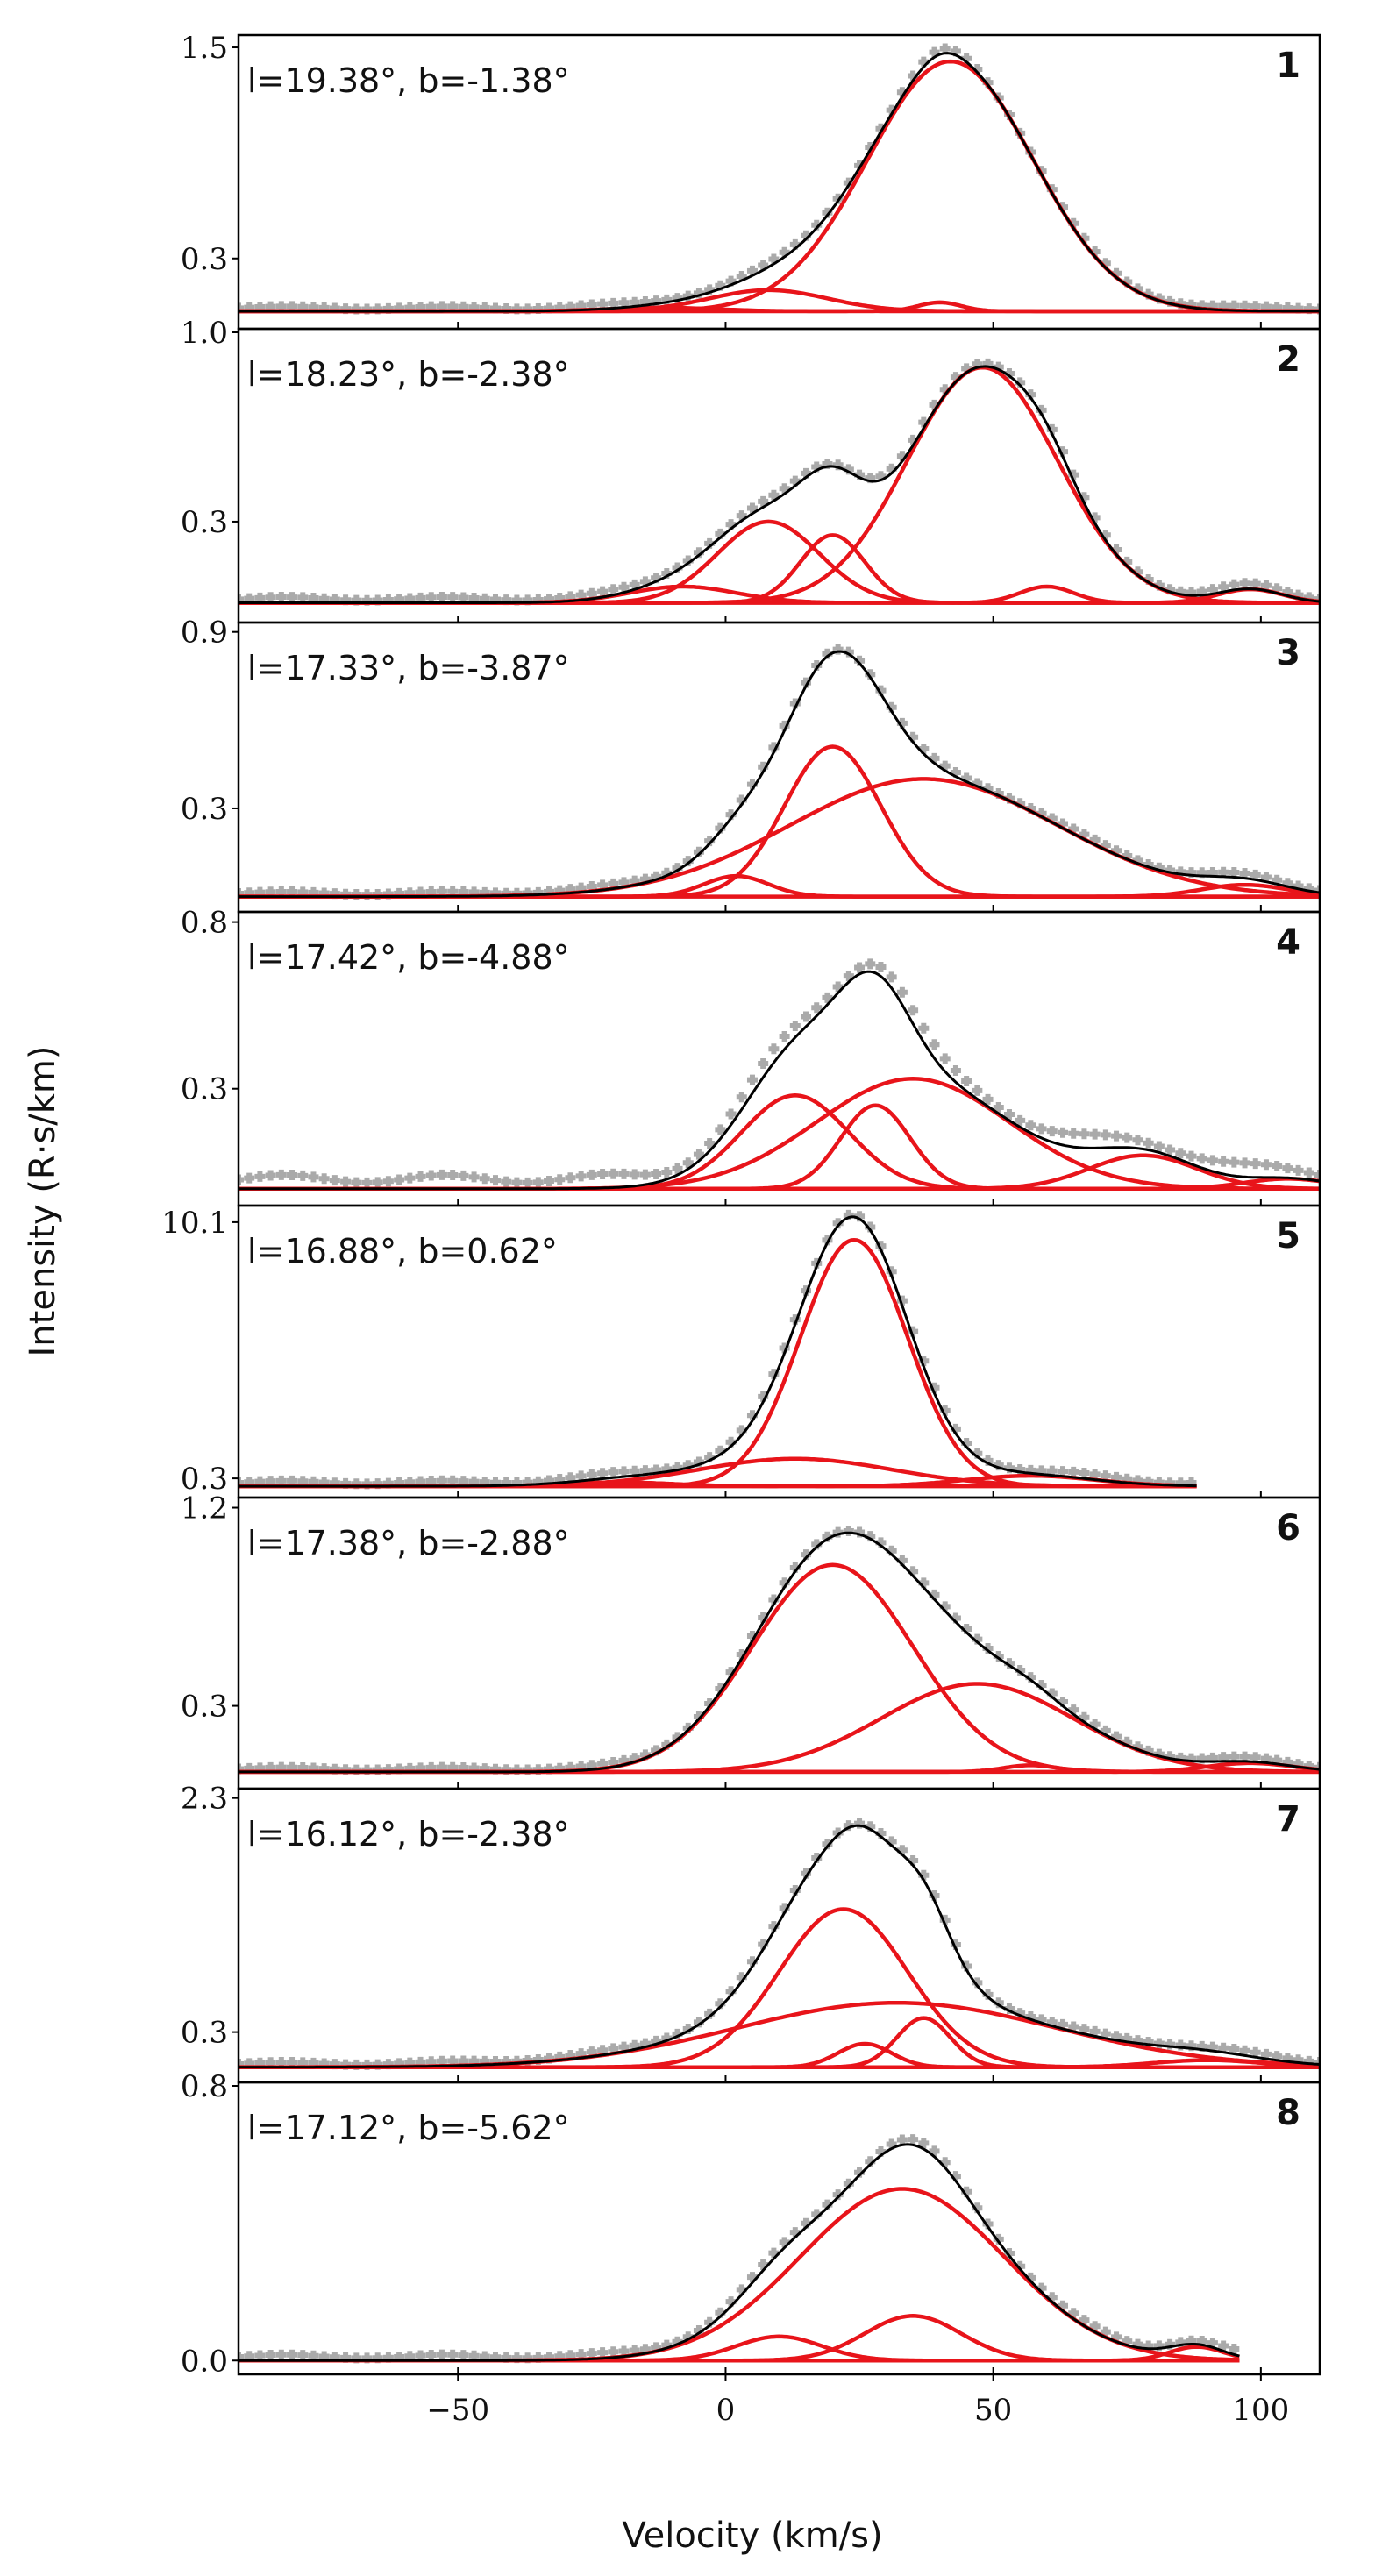  I want to click on y-tick-label: 1.0, so click(205, 333).